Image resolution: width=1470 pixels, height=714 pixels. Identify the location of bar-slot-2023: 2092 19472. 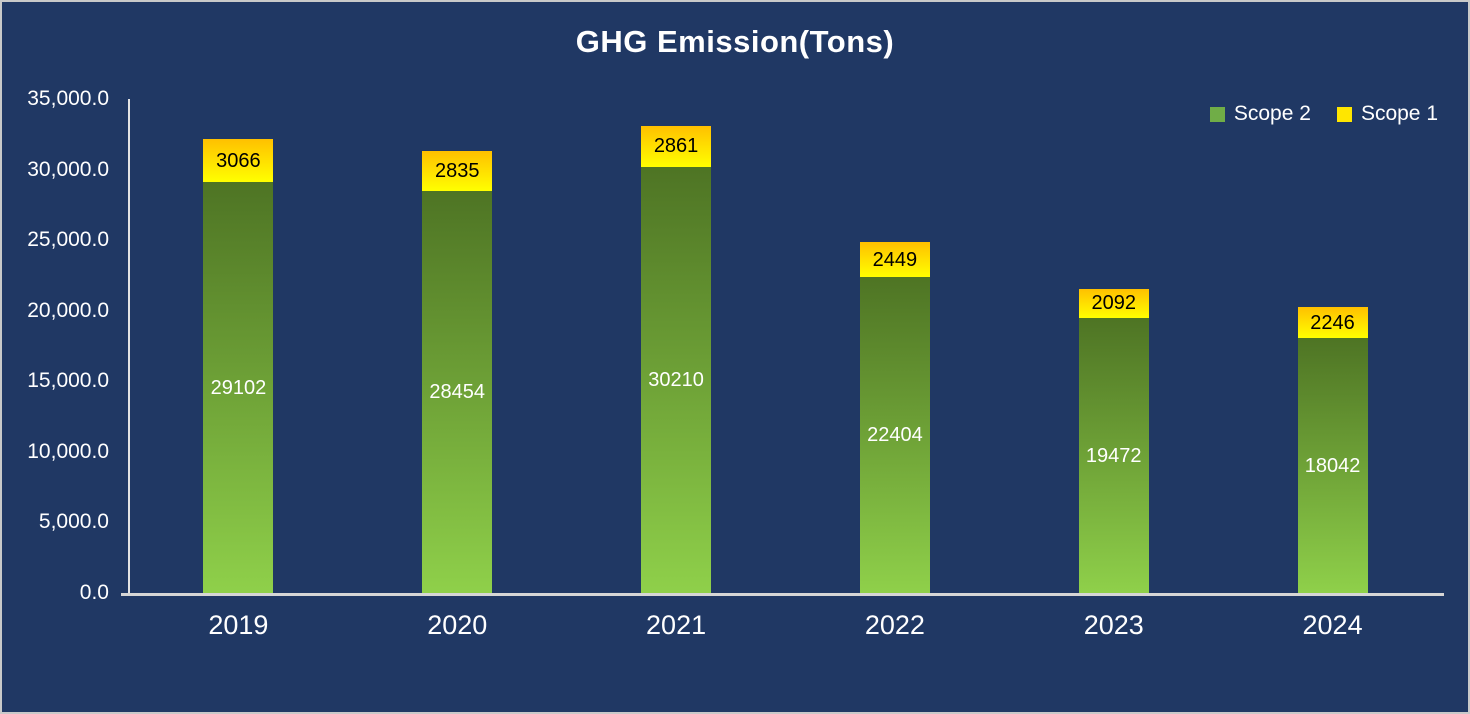
(1113, 346).